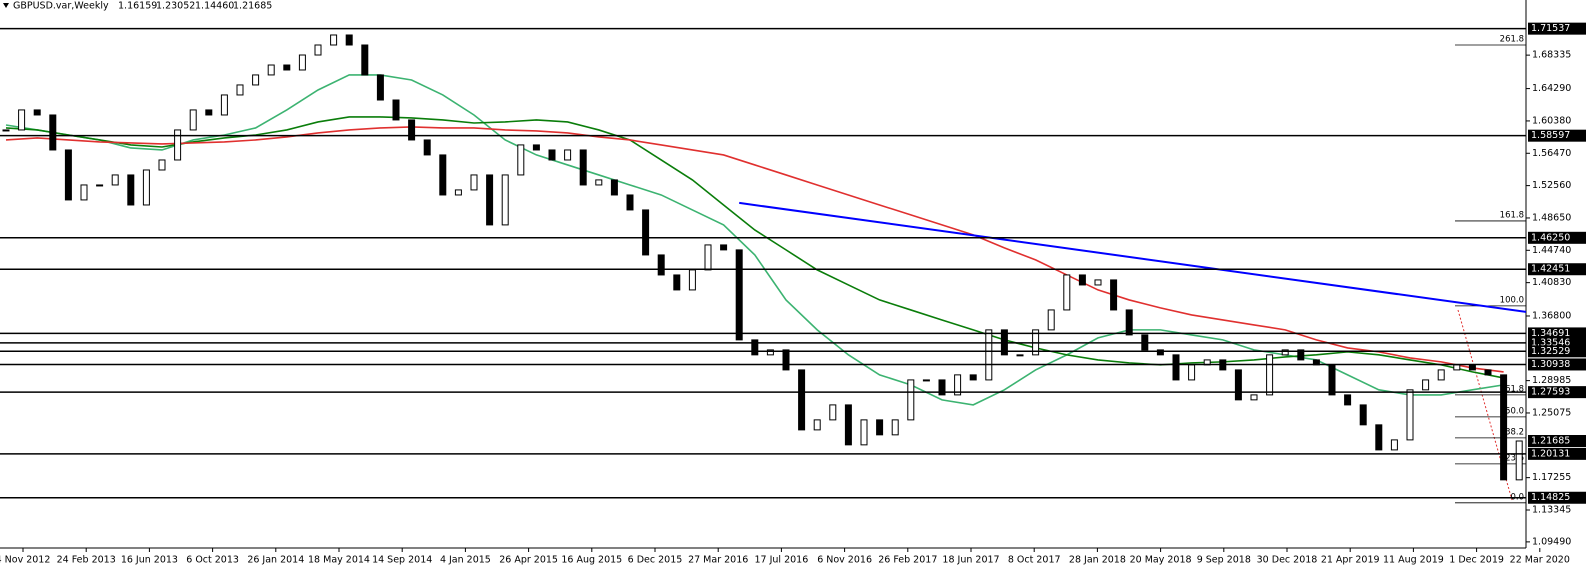  Describe the element at coordinates (402, 560) in the screenshot. I see `x-tick-label: 14 Sep 2014` at that location.